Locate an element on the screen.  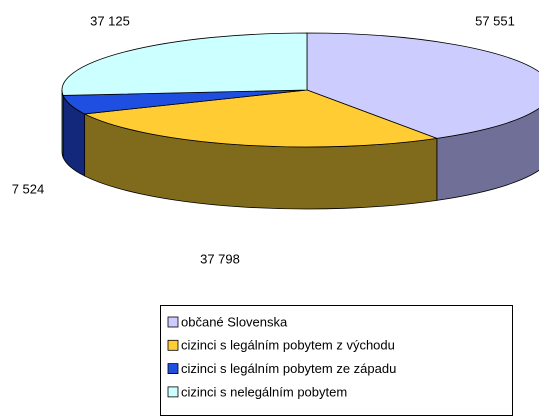
data-label: 37 125 is located at coordinates (110, 20).